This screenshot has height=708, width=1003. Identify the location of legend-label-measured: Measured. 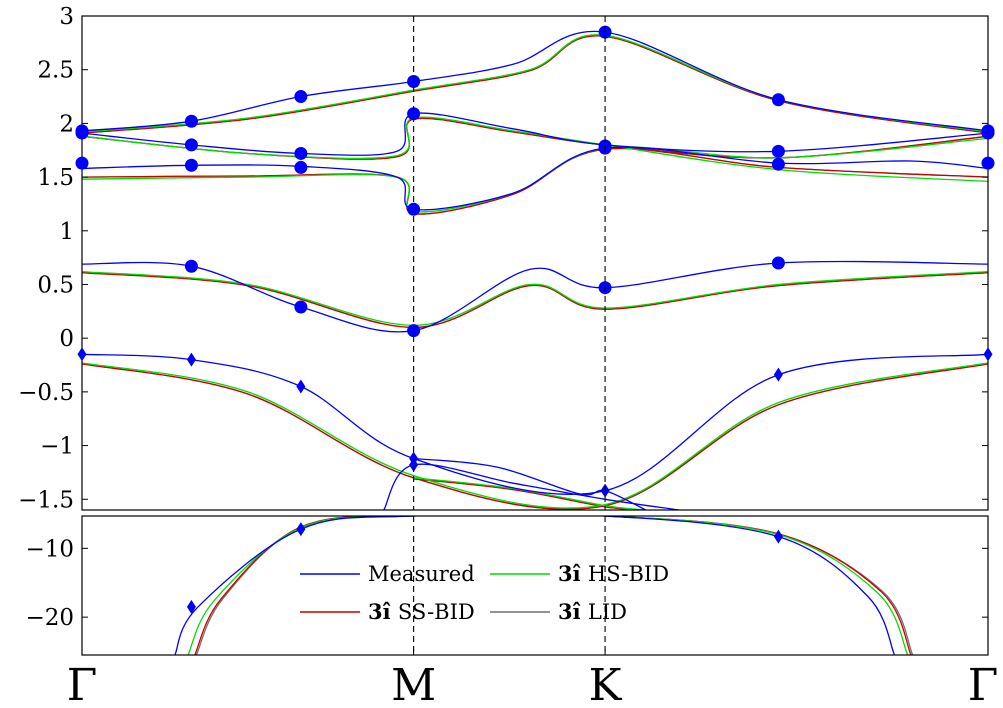
(421, 574).